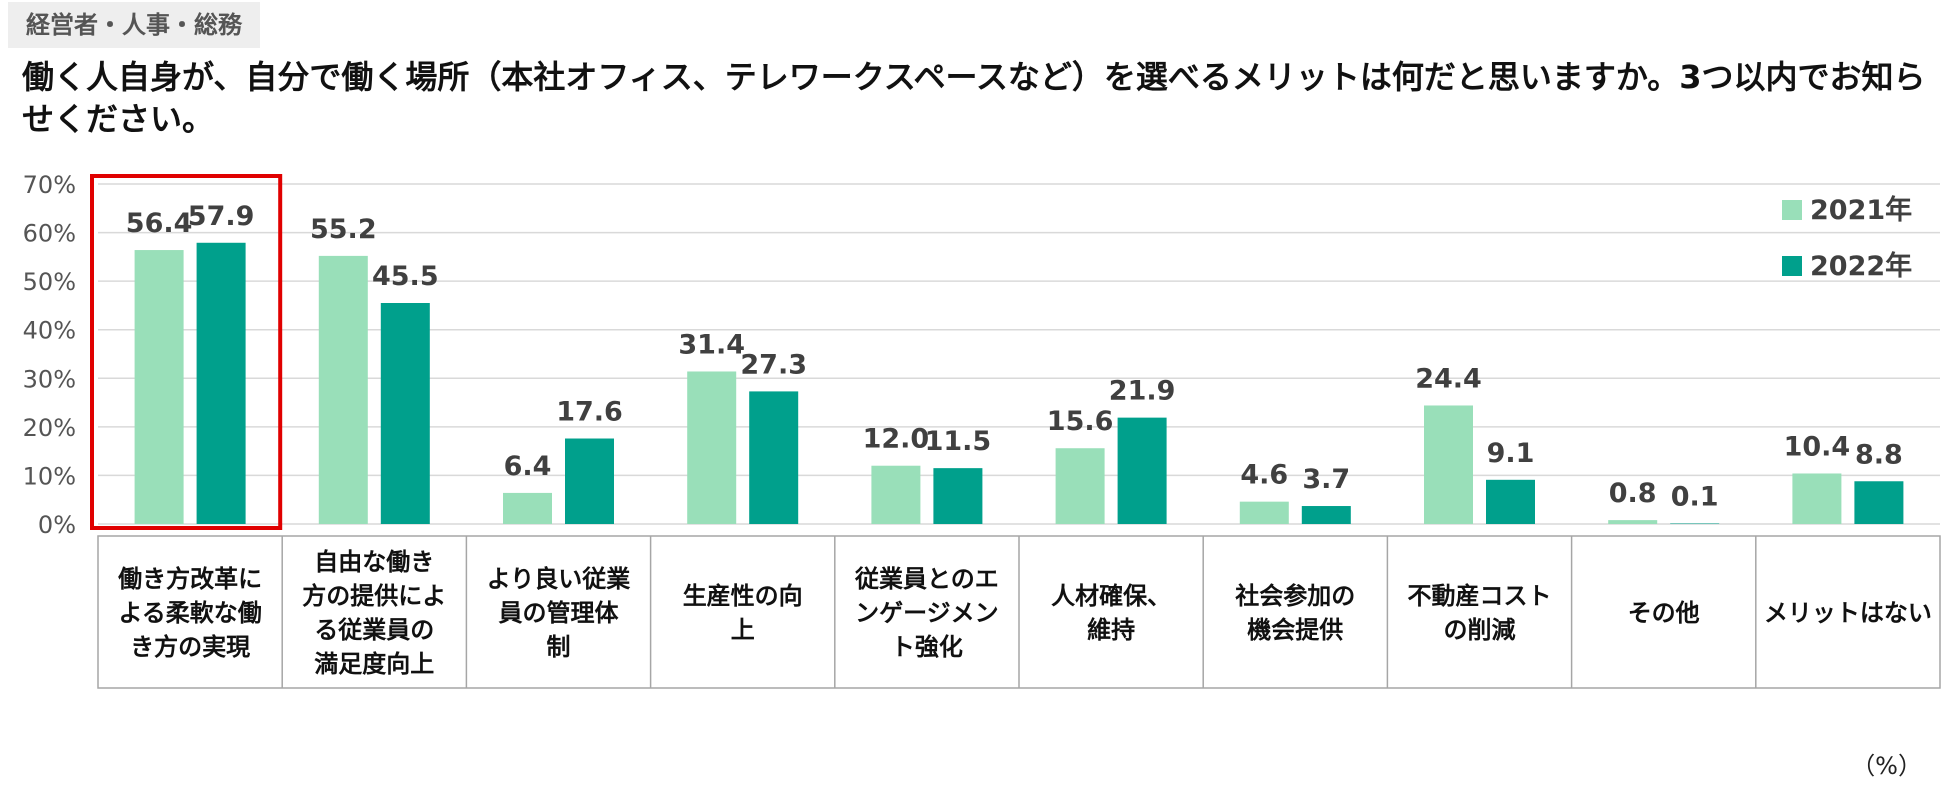 The height and width of the screenshot is (788, 1950). Describe the element at coordinates (559, 613) in the screenshot. I see `category-label: より良い従業員の管理体制` at that location.